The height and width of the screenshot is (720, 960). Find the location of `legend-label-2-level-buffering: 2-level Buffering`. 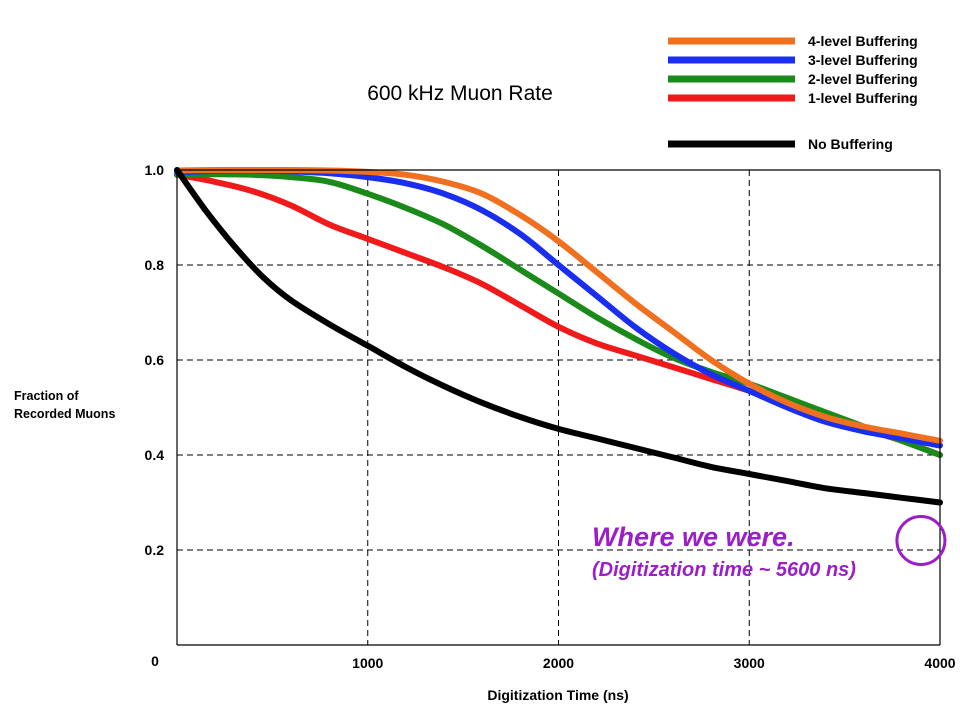

legend-label-2-level-buffering: 2-level Buffering is located at coordinates (863, 79).